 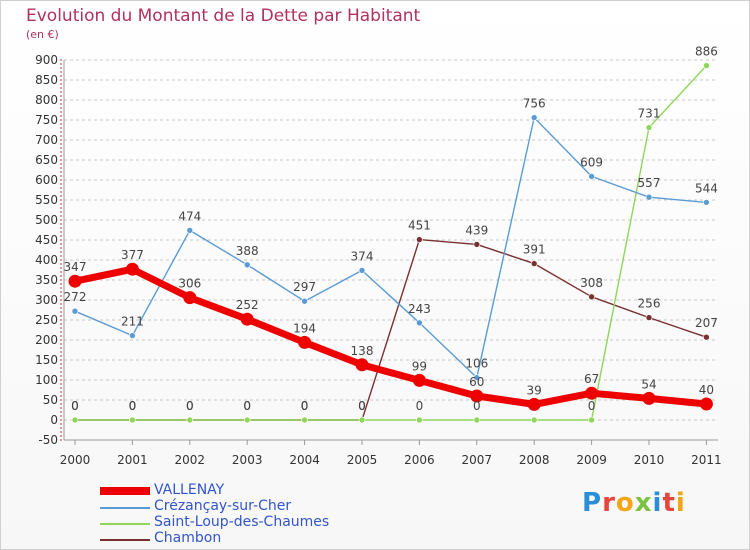 What do you see at coordinates (46, 260) in the screenshot?
I see `y-tick-label: 400` at bounding box center [46, 260].